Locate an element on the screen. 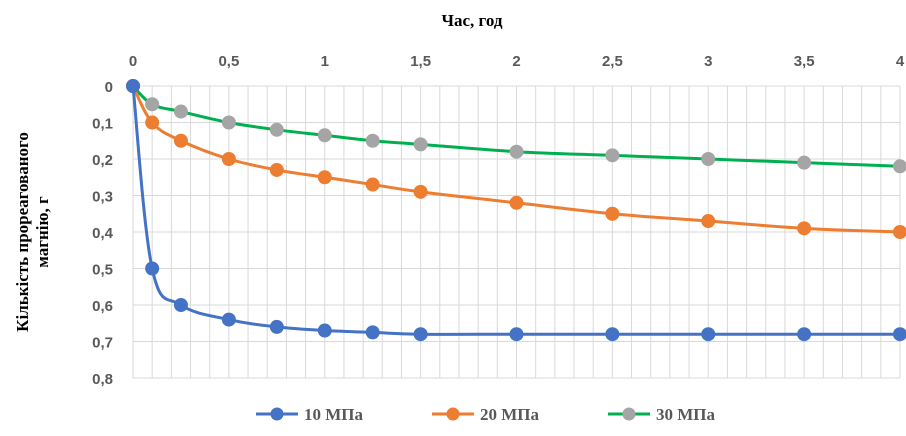 The height and width of the screenshot is (436, 906). x-tick-label: 4 is located at coordinates (900, 61).